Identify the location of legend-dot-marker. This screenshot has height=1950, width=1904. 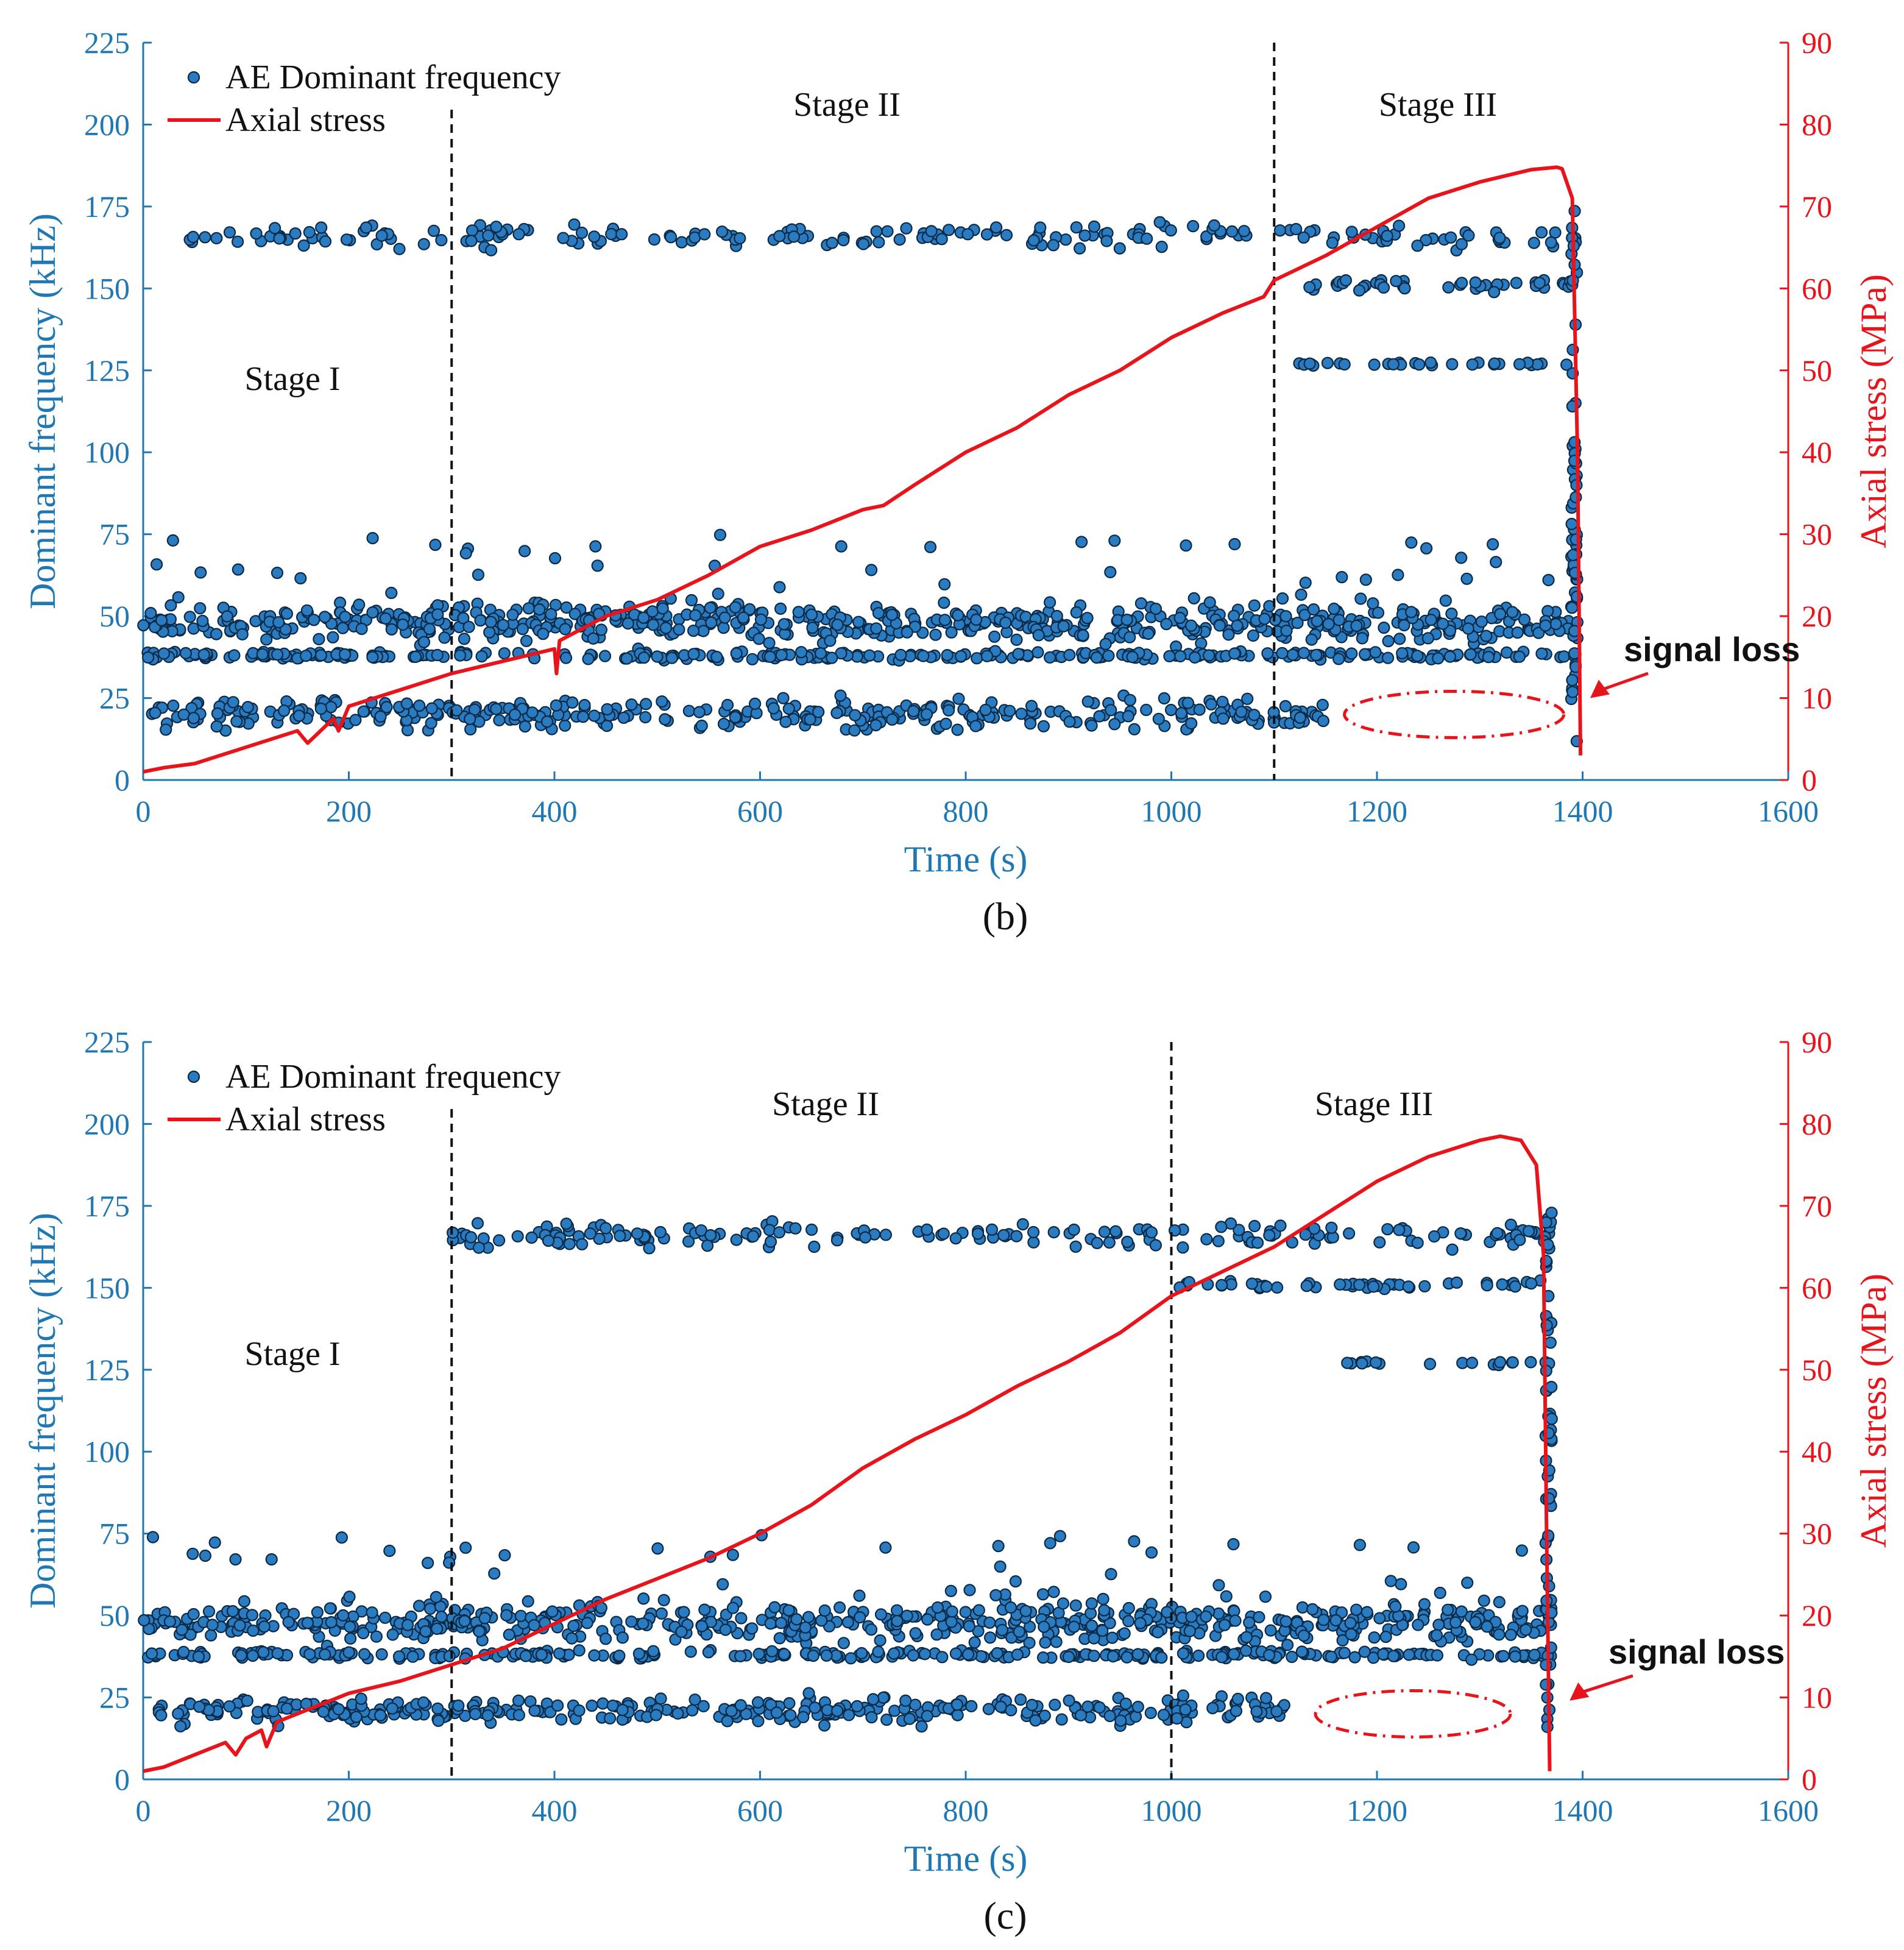
(193, 1076).